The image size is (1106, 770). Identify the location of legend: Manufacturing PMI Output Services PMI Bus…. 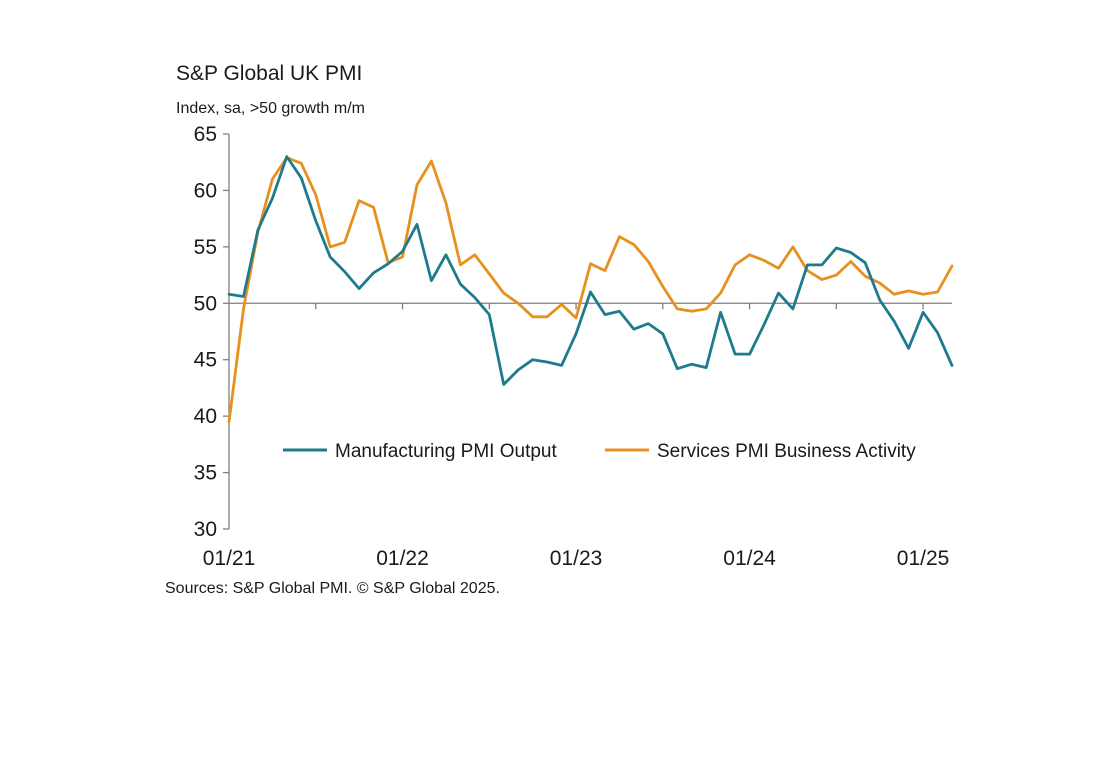
(599, 451).